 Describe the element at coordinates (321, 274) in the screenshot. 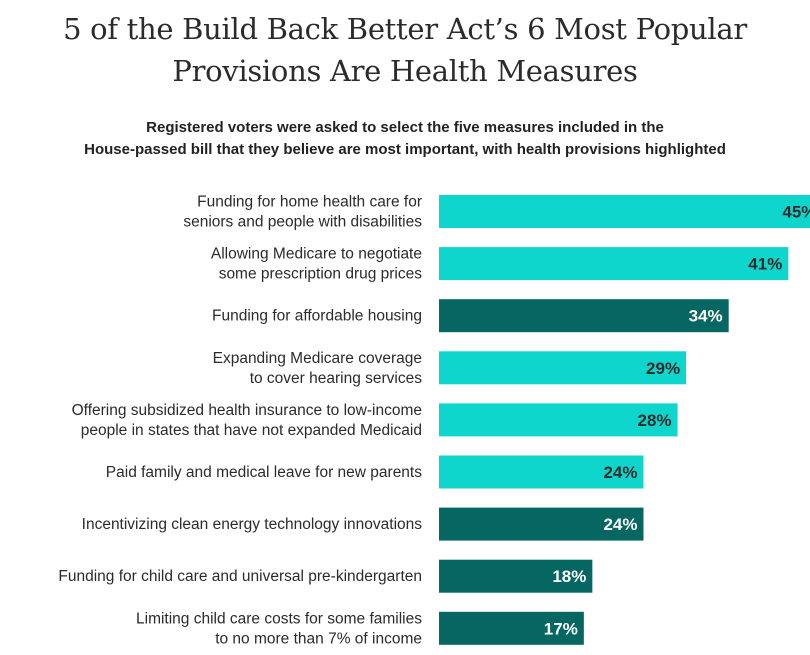

I see `category-label: some prescription drug prices` at that location.